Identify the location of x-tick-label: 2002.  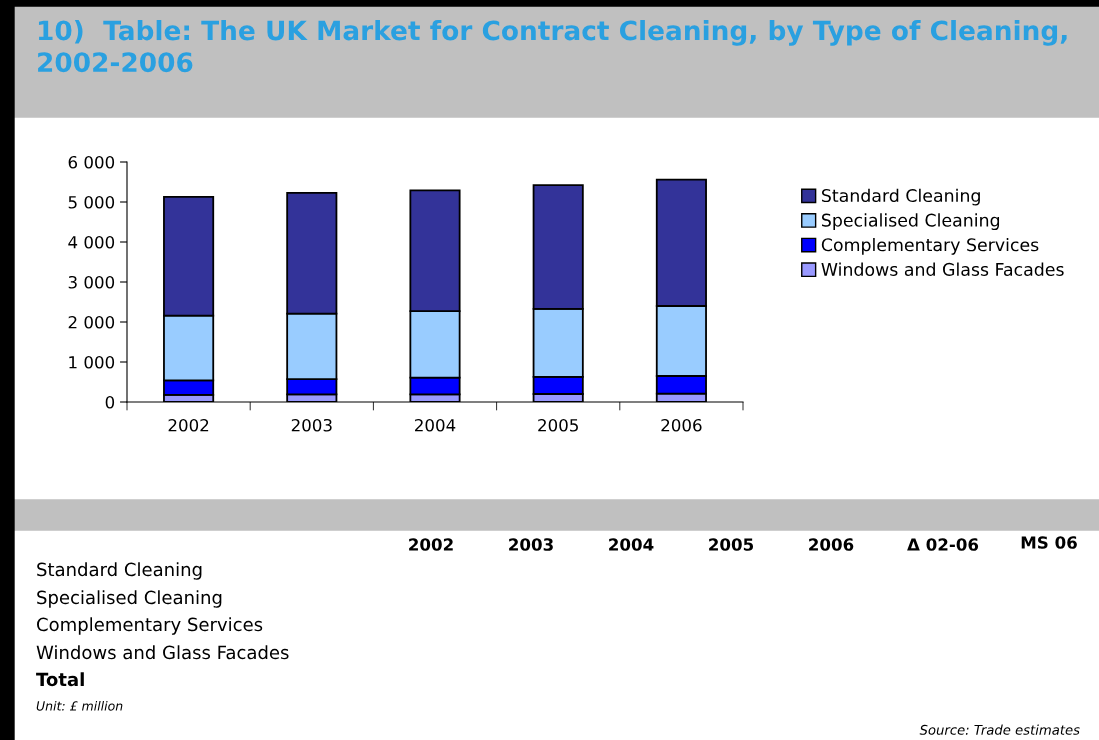
(188, 425).